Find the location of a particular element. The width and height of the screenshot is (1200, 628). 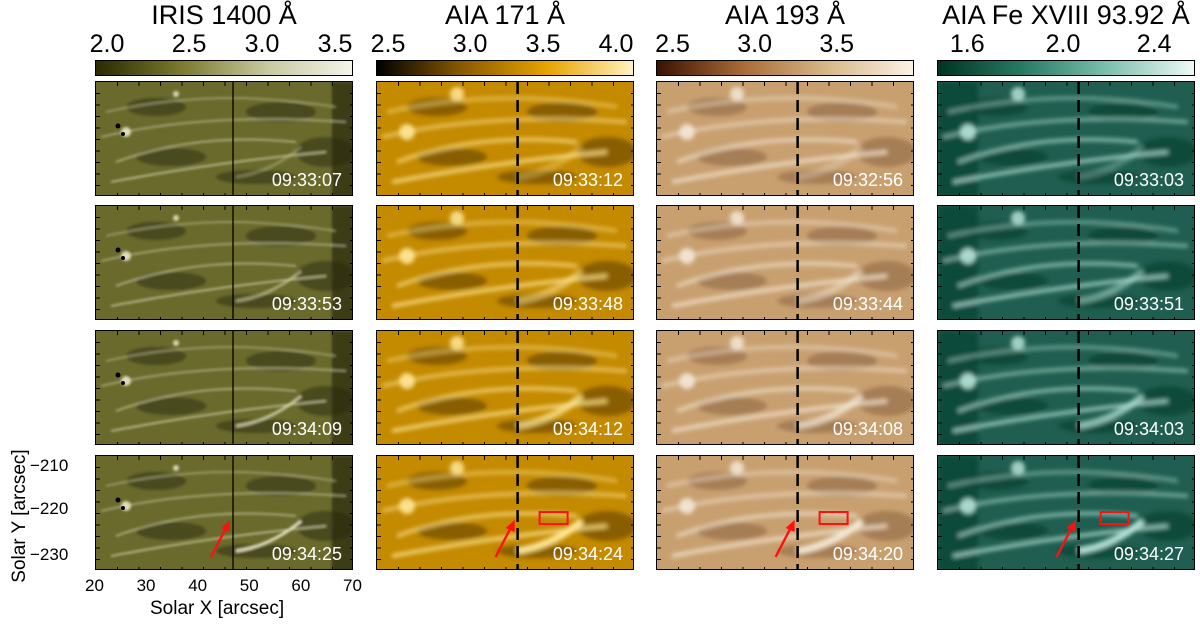

colorbar-tick-label: 1.6 is located at coordinates (967, 44).